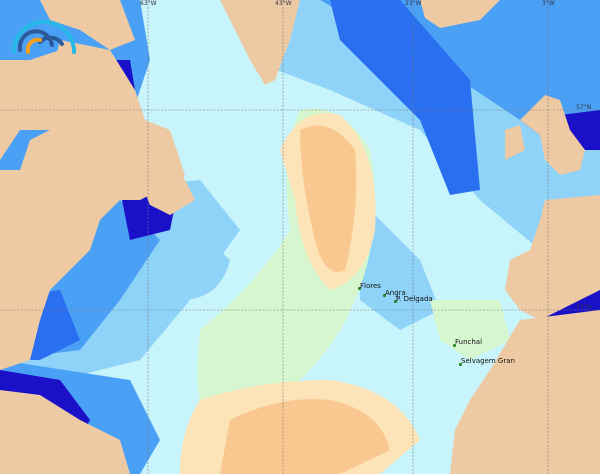 The height and width of the screenshot is (474, 600). Describe the element at coordinates (283, 3) in the screenshot. I see `longitude-label: 43°W` at that location.